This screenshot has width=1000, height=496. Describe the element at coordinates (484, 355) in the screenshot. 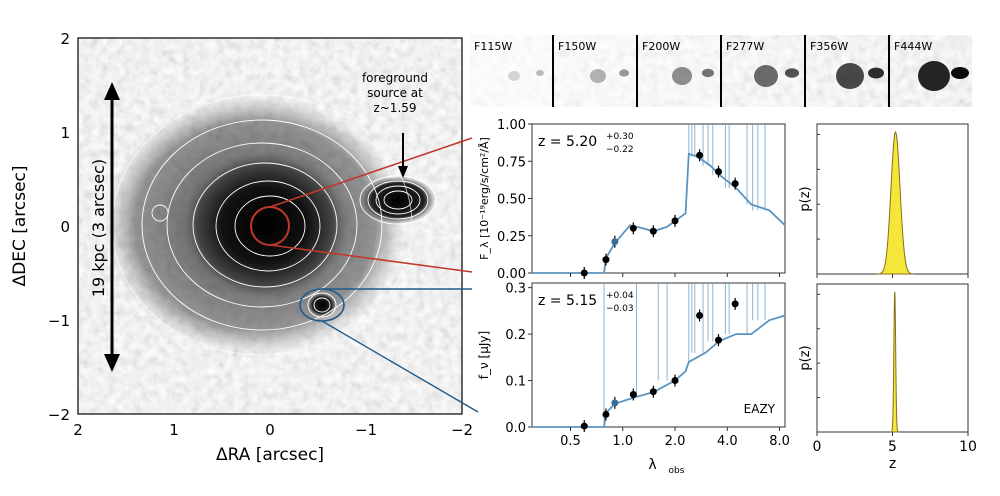

I see `y-axis-label: f_ν [μJy]` at that location.